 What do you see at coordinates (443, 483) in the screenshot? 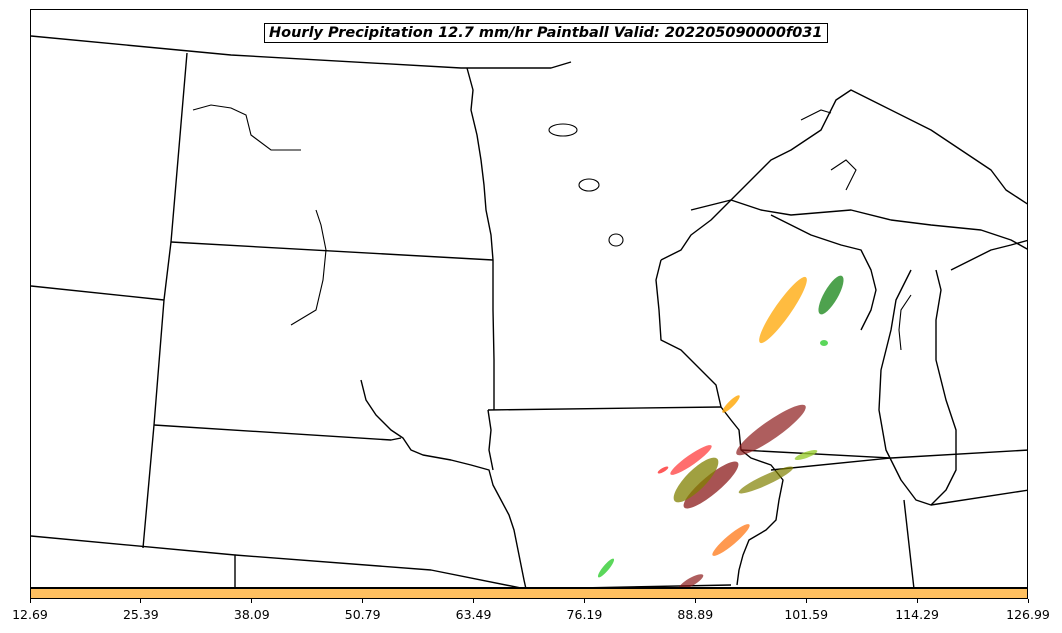
I see `missouri-river` at bounding box center [443, 483].